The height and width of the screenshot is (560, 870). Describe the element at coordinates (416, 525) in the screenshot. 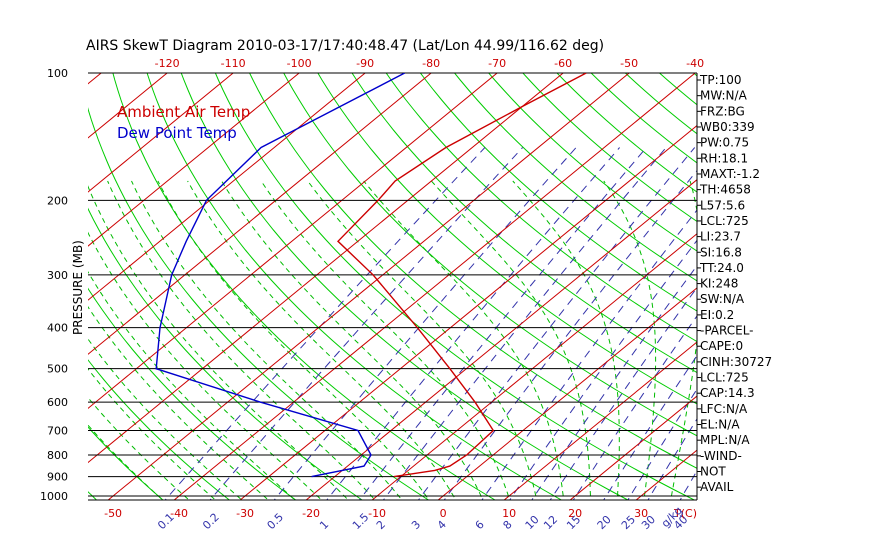

I see `mixing-ratio-tick-label: 3` at that location.